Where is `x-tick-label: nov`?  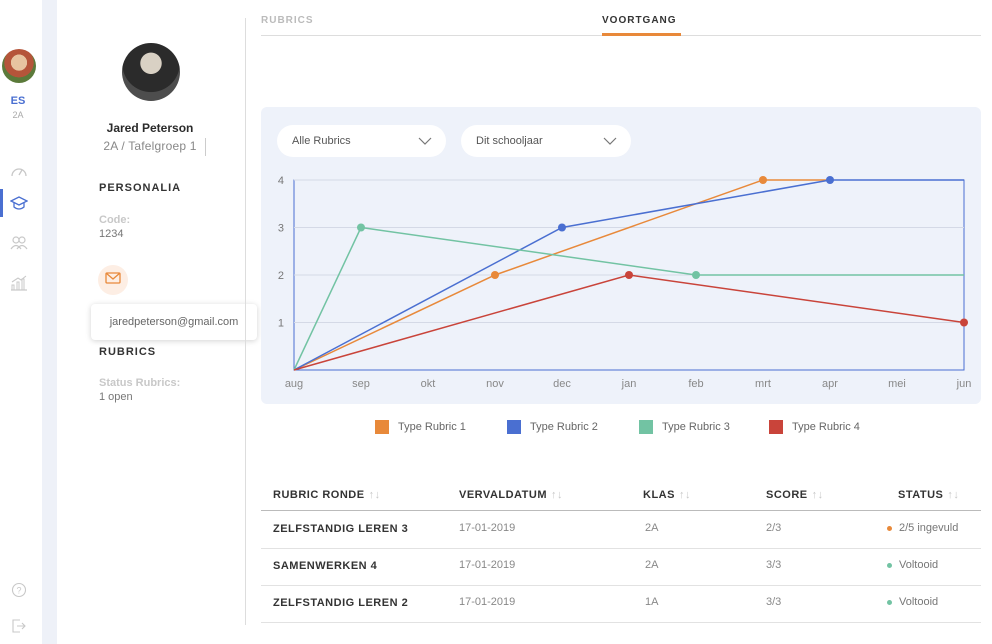
x-tick-label: nov is located at coordinates (495, 384).